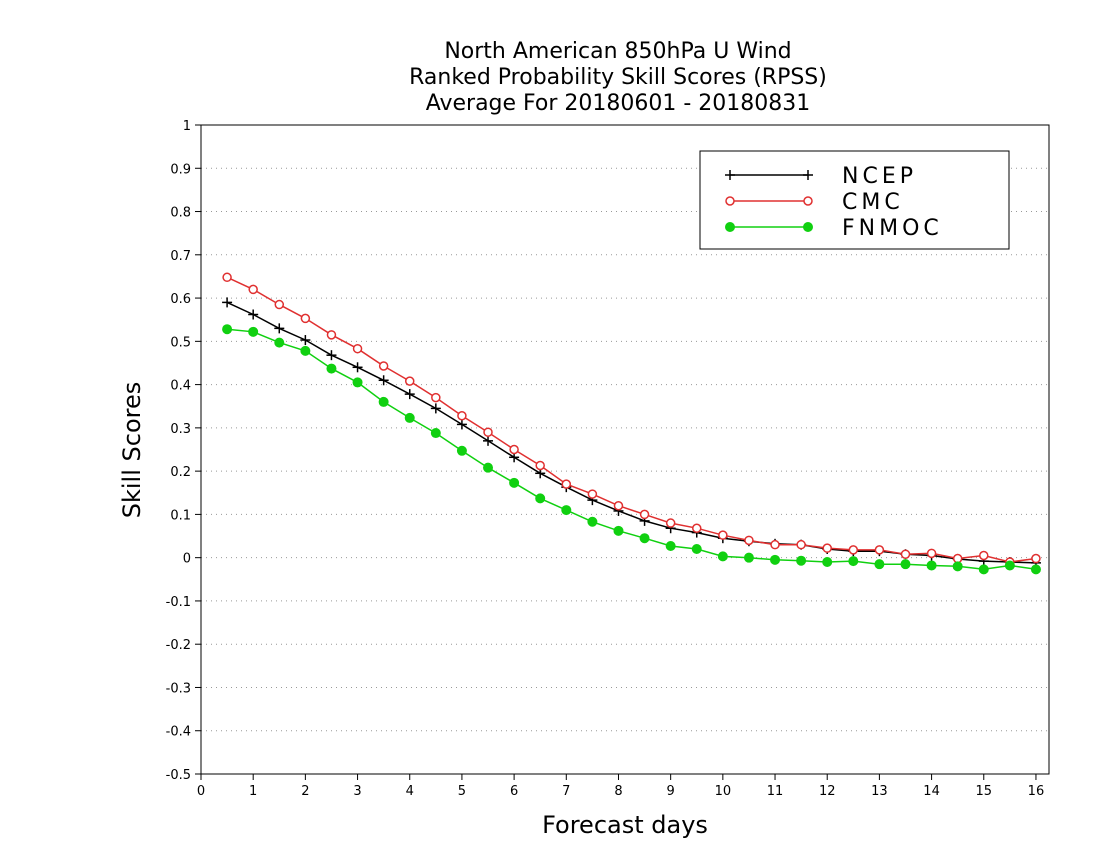  Describe the element at coordinates (462, 791) in the screenshot. I see `x-tick-label: 5` at that location.